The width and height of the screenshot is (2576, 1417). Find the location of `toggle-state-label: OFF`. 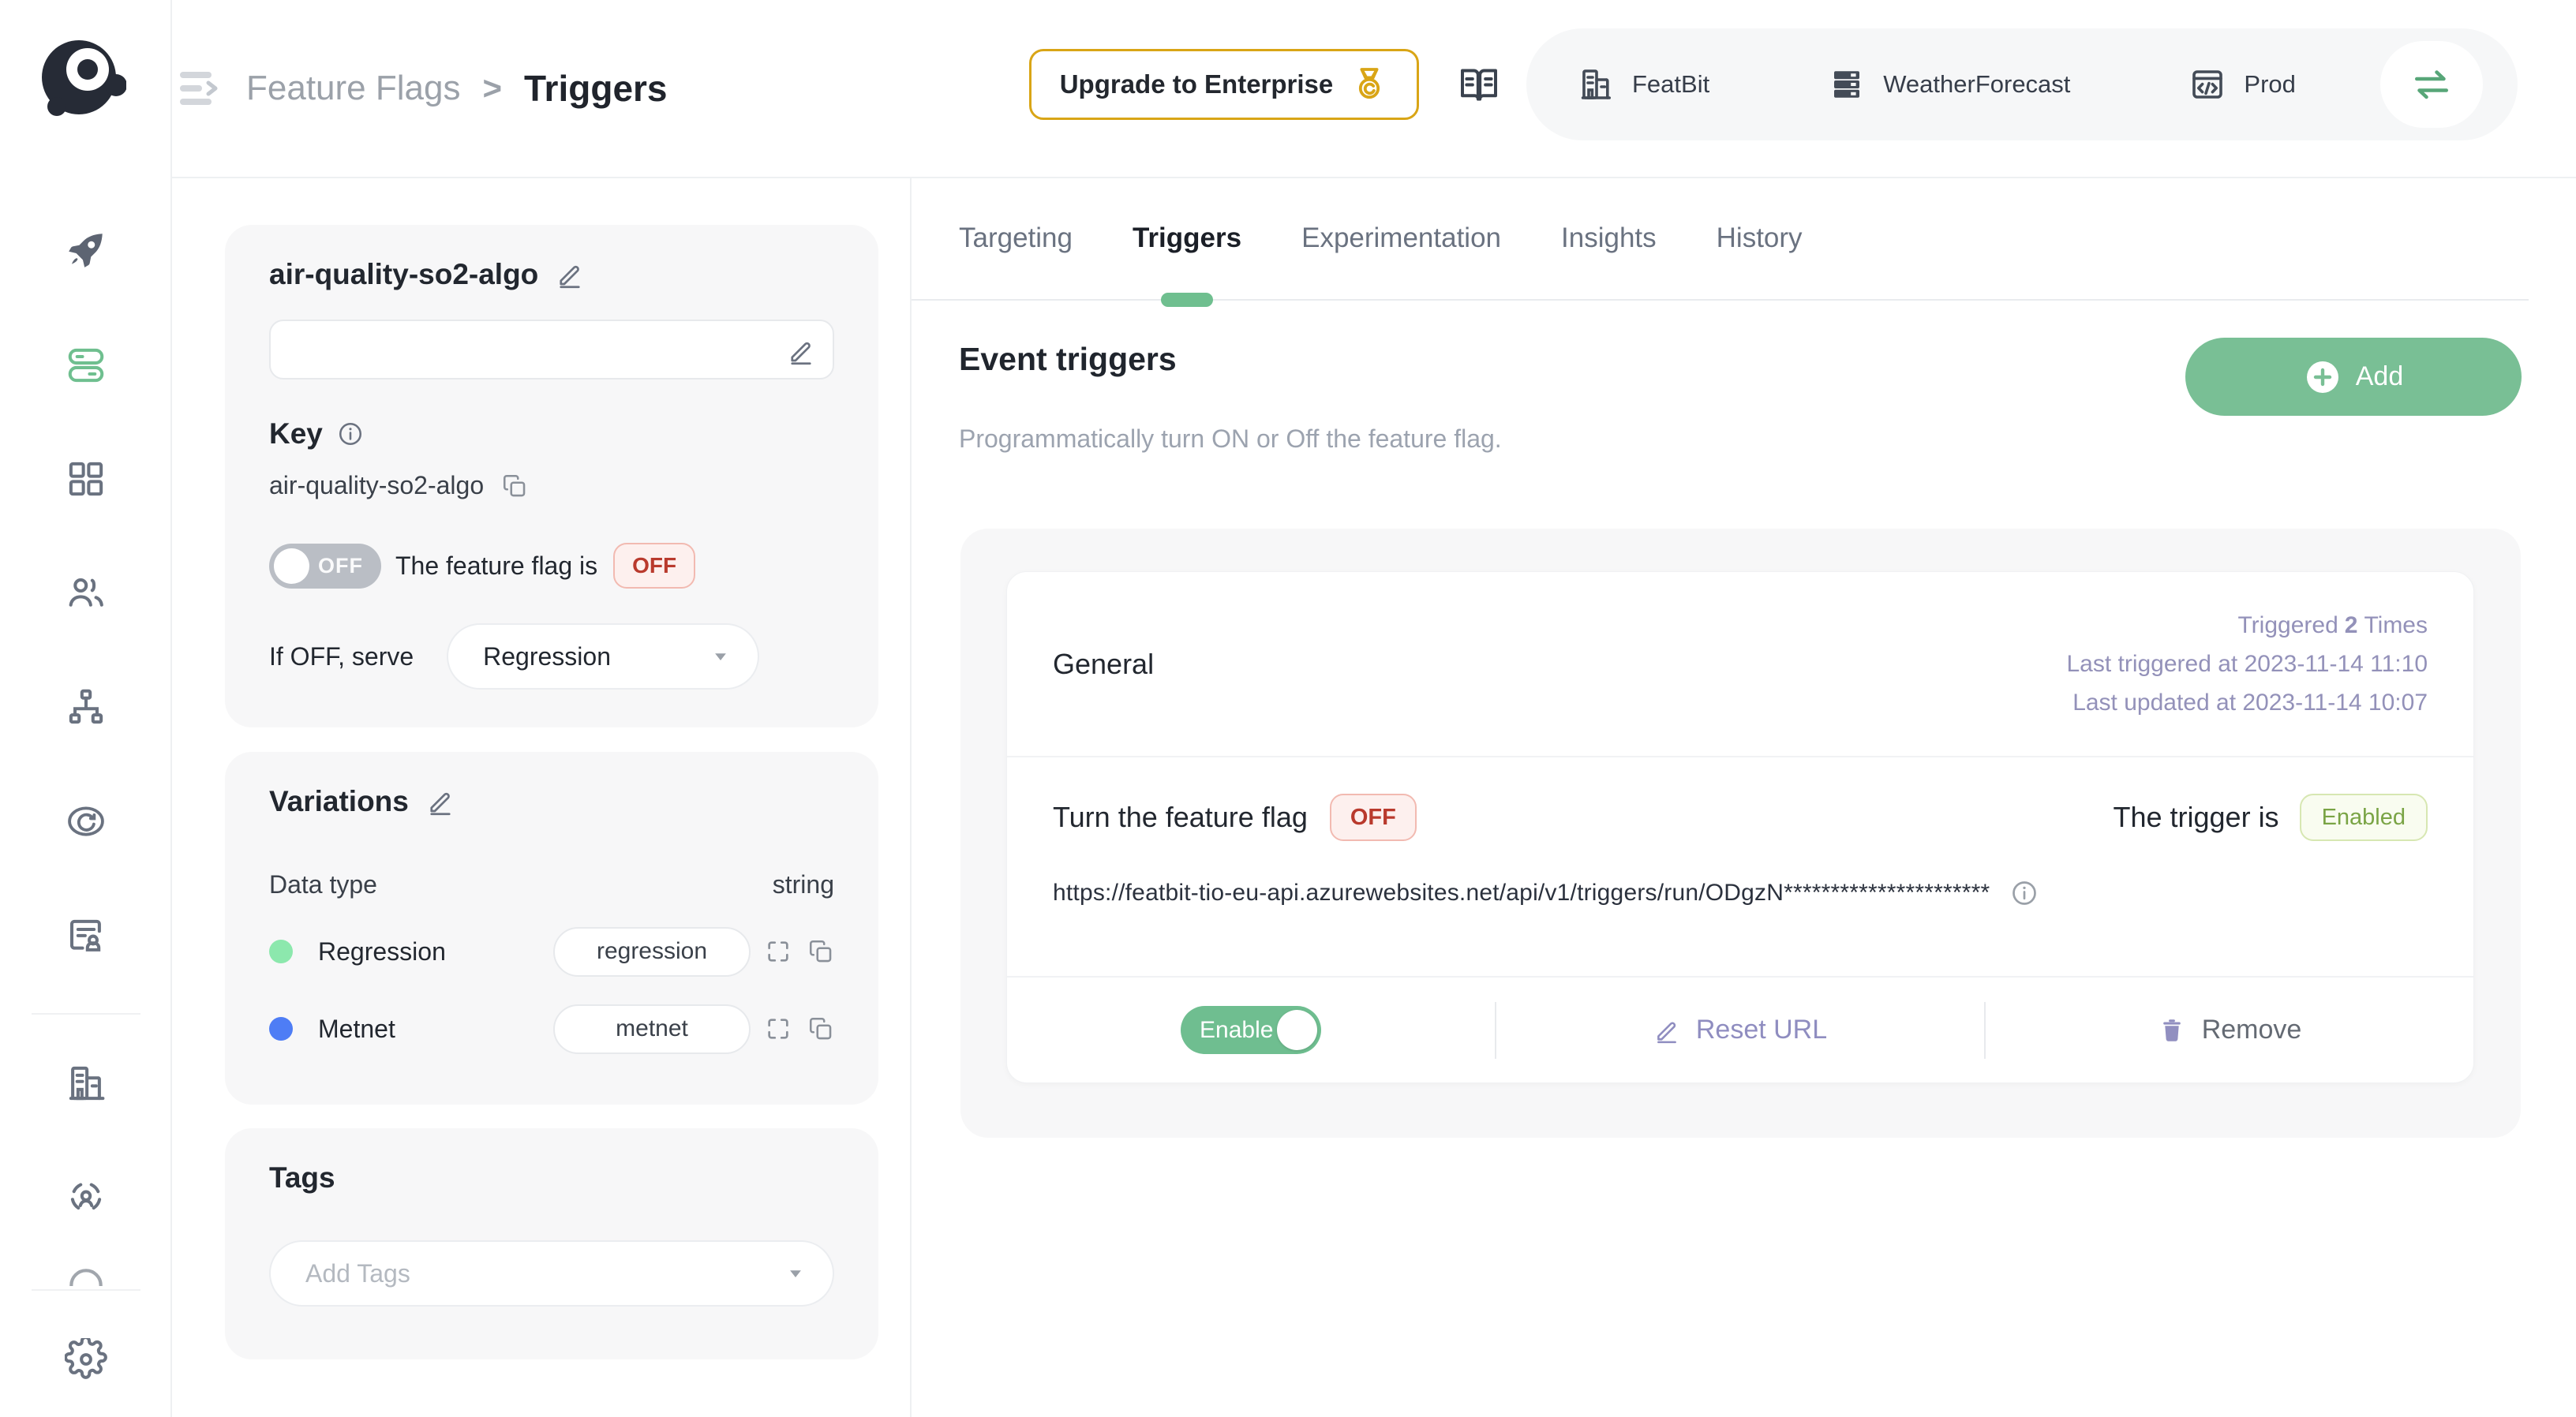

toggle-state-label: OFF is located at coordinates (340, 565).